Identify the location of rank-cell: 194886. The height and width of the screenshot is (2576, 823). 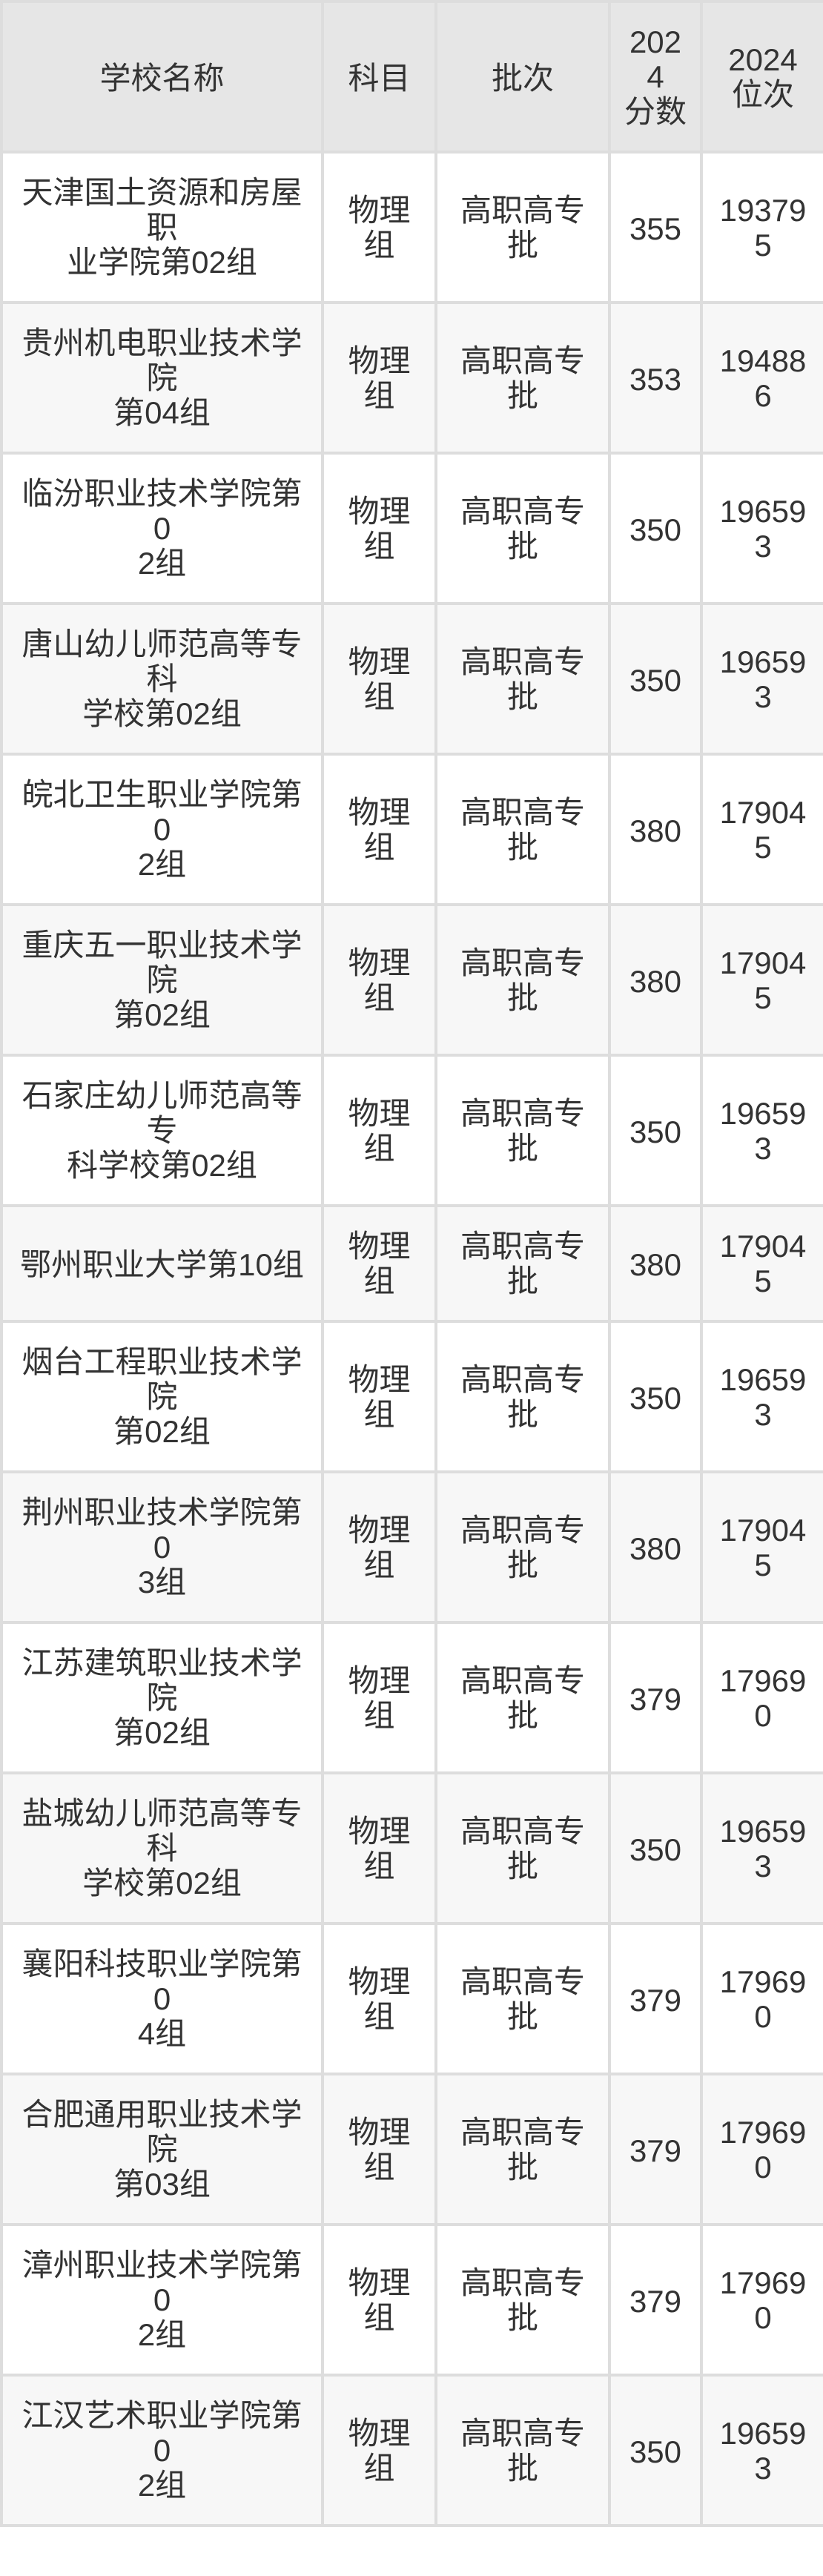
(761, 378).